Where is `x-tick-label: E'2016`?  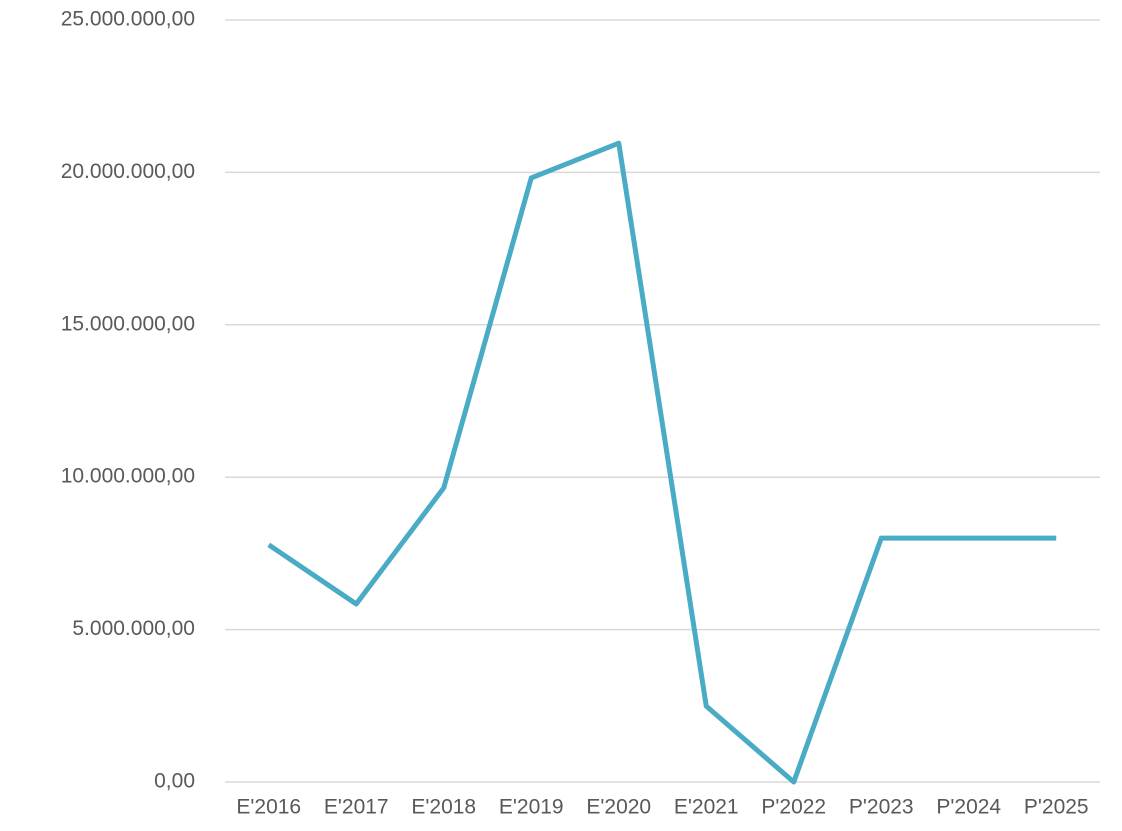
x-tick-label: E'2016 is located at coordinates (268, 807).